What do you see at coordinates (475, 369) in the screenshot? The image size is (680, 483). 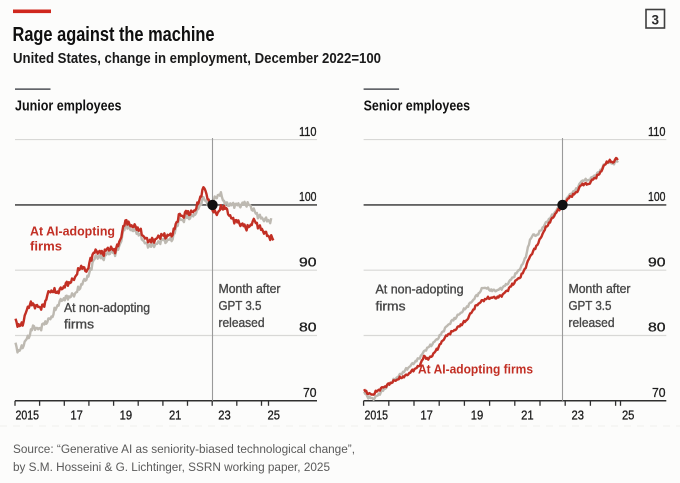 I see `svg-text: At AI-adopting firms` at bounding box center [475, 369].